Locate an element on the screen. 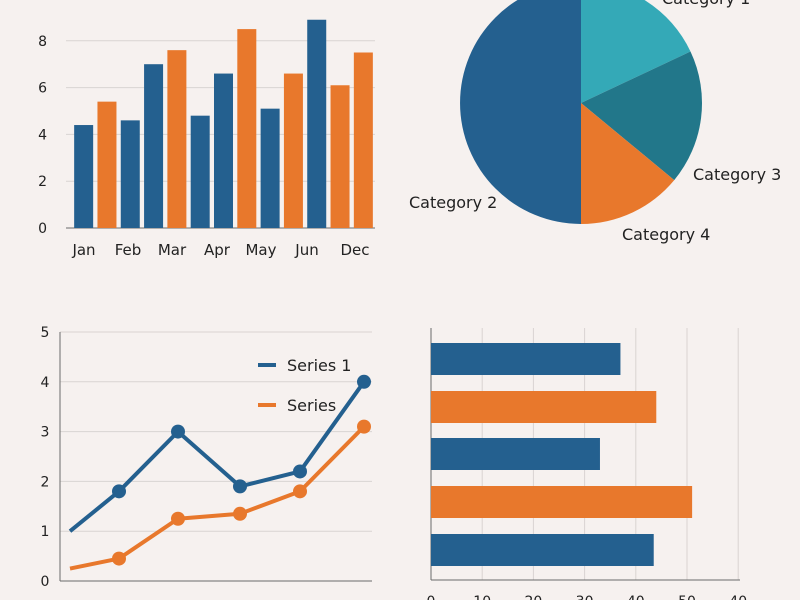 Image resolution: width=800 pixels, height=600 pixels. legend-label: Series 1 is located at coordinates (319, 365).